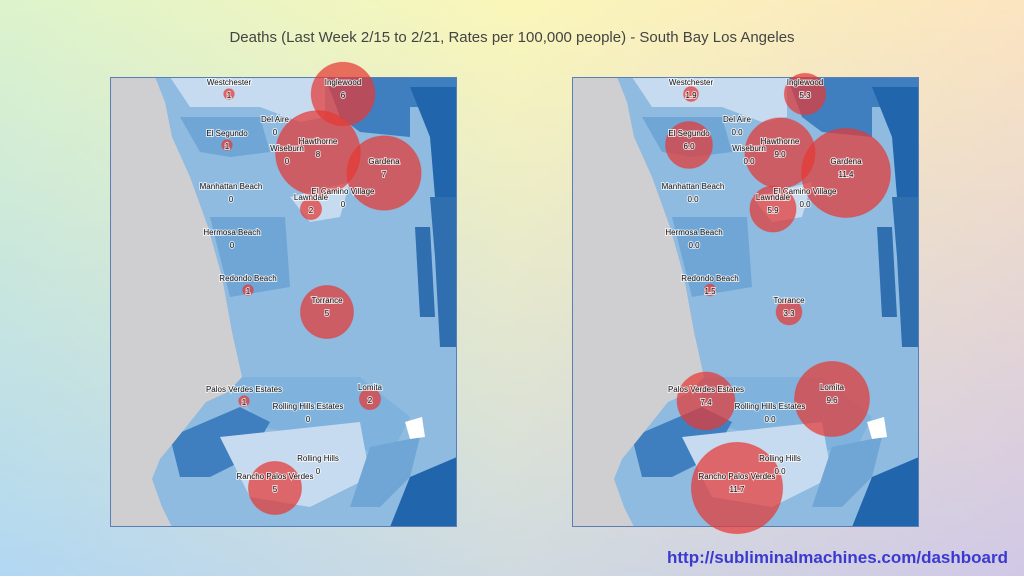 The image size is (1024, 581). Describe the element at coordinates (318, 154) in the screenshot. I see `value-label: 8` at that location.